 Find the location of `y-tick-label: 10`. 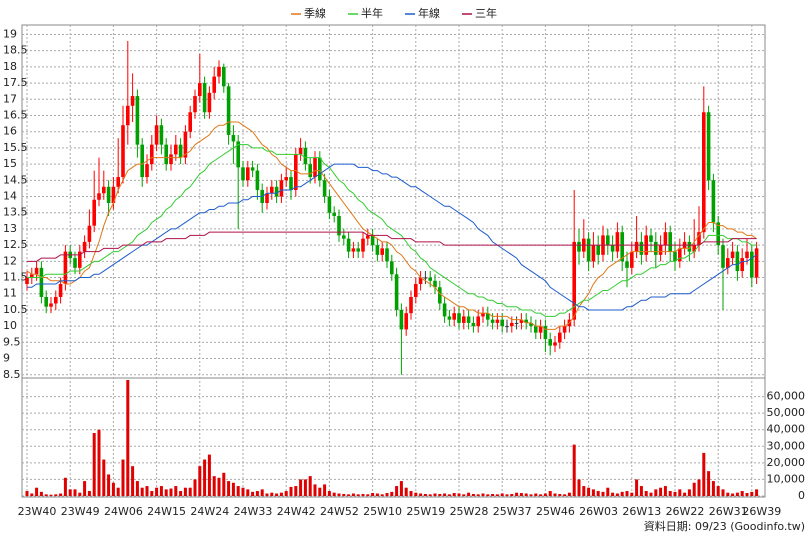

y-tick-label: 10 is located at coordinates (10, 325).